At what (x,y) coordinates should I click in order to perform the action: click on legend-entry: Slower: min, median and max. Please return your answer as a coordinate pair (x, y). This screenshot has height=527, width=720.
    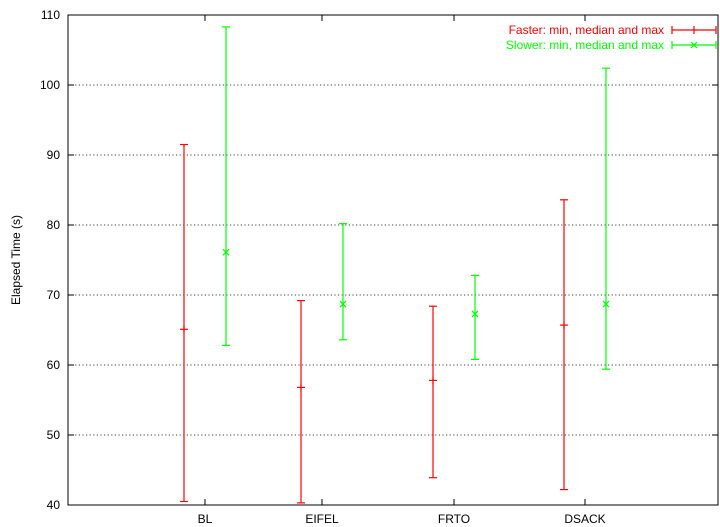
    Looking at the image, I should click on (611, 45).